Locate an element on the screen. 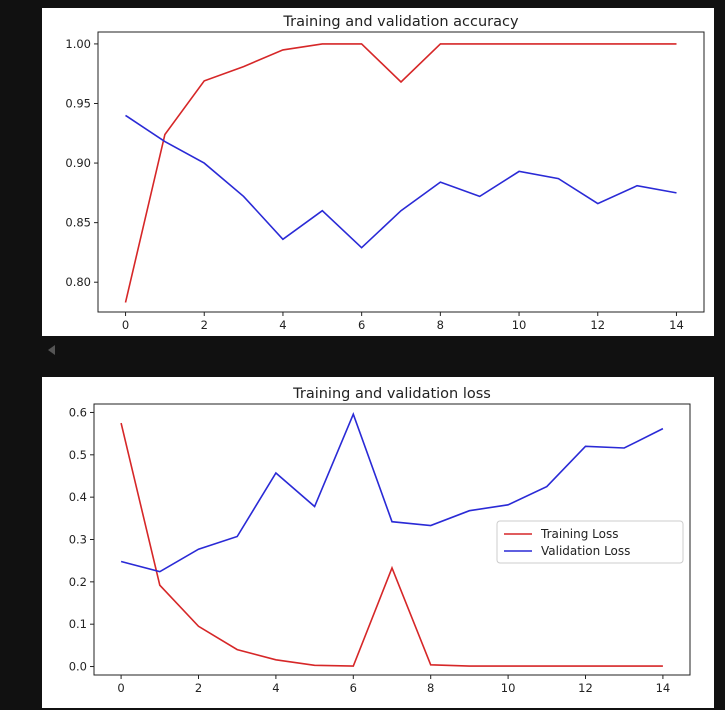 The image size is (725, 710). loss-x-tick-label: 14 is located at coordinates (663, 688).